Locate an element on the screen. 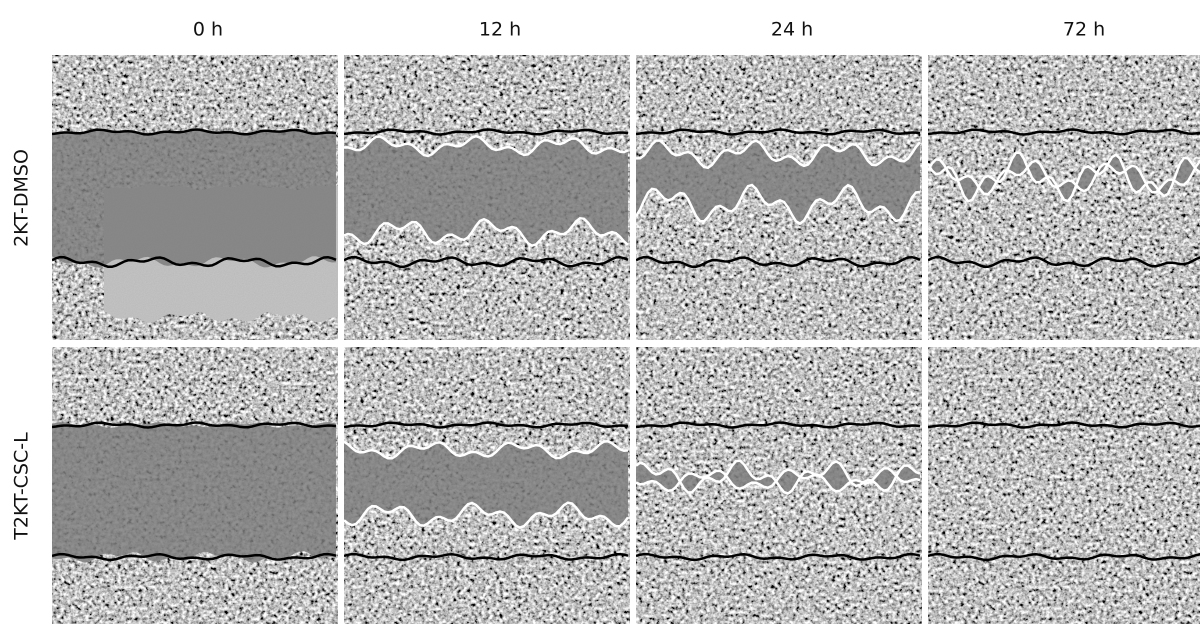  column-label: 0 h is located at coordinates (208, 30).